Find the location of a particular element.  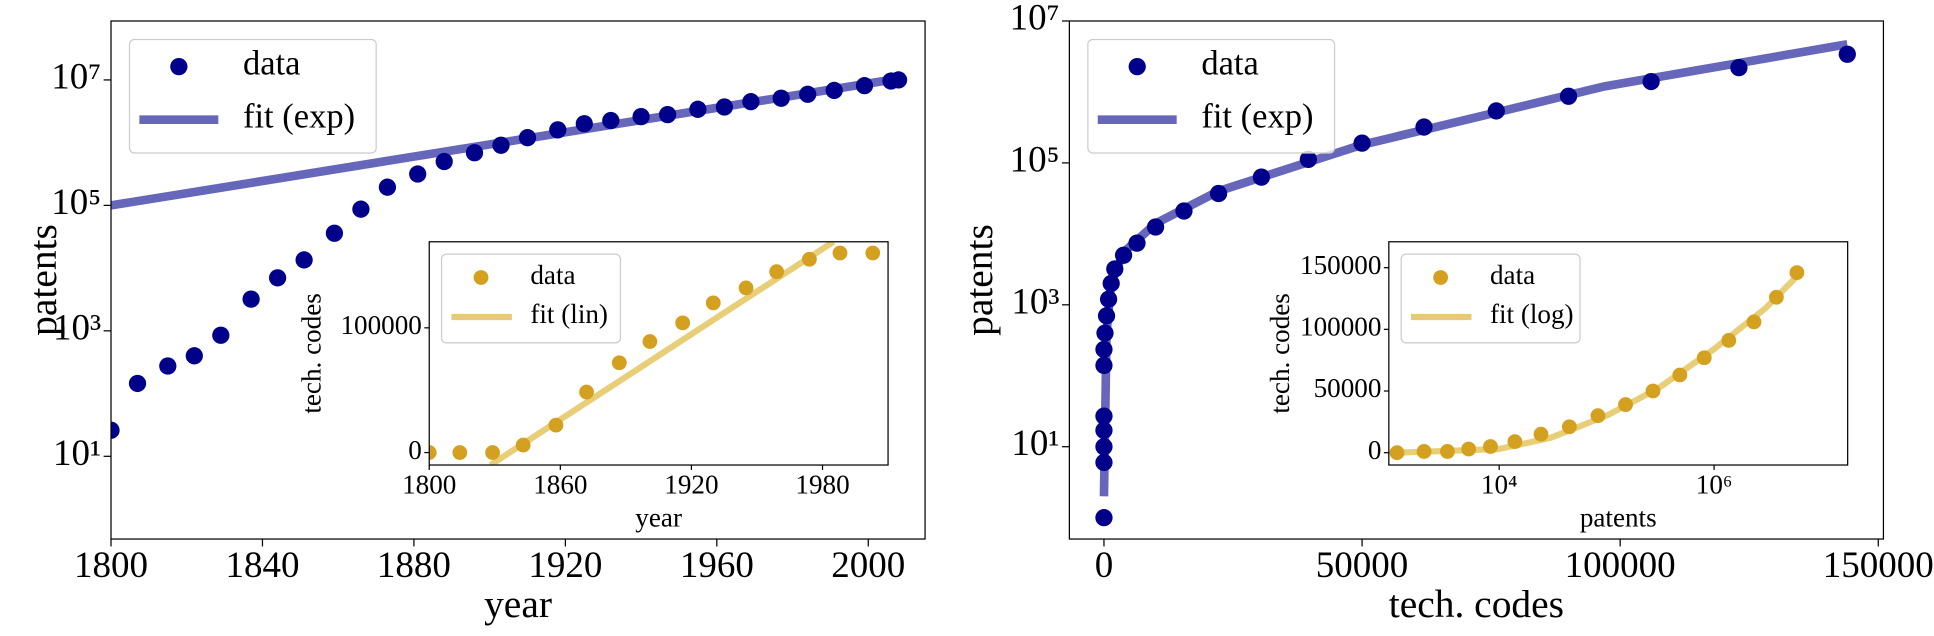

x-tick-label: 10⁴ is located at coordinates (1499, 484).